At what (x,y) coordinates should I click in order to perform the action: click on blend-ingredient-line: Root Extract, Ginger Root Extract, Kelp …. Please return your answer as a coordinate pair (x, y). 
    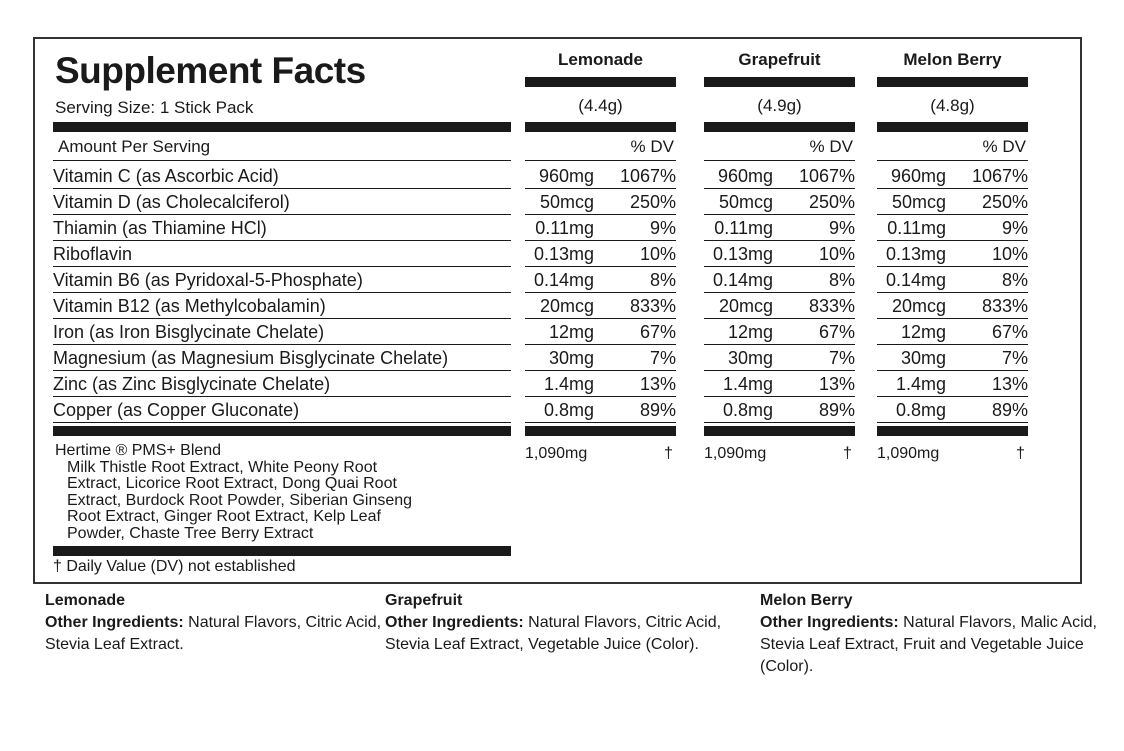
    Looking at the image, I should click on (224, 516).